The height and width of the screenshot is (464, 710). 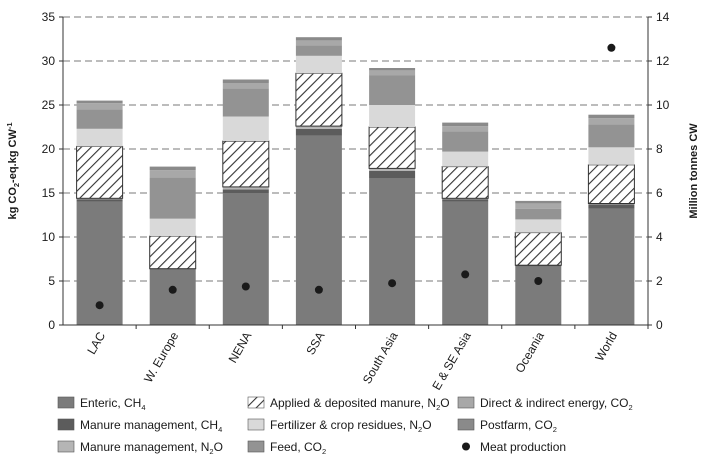 I want to click on y-right-axis-title: Million tonnes CW, so click(x=694, y=171).